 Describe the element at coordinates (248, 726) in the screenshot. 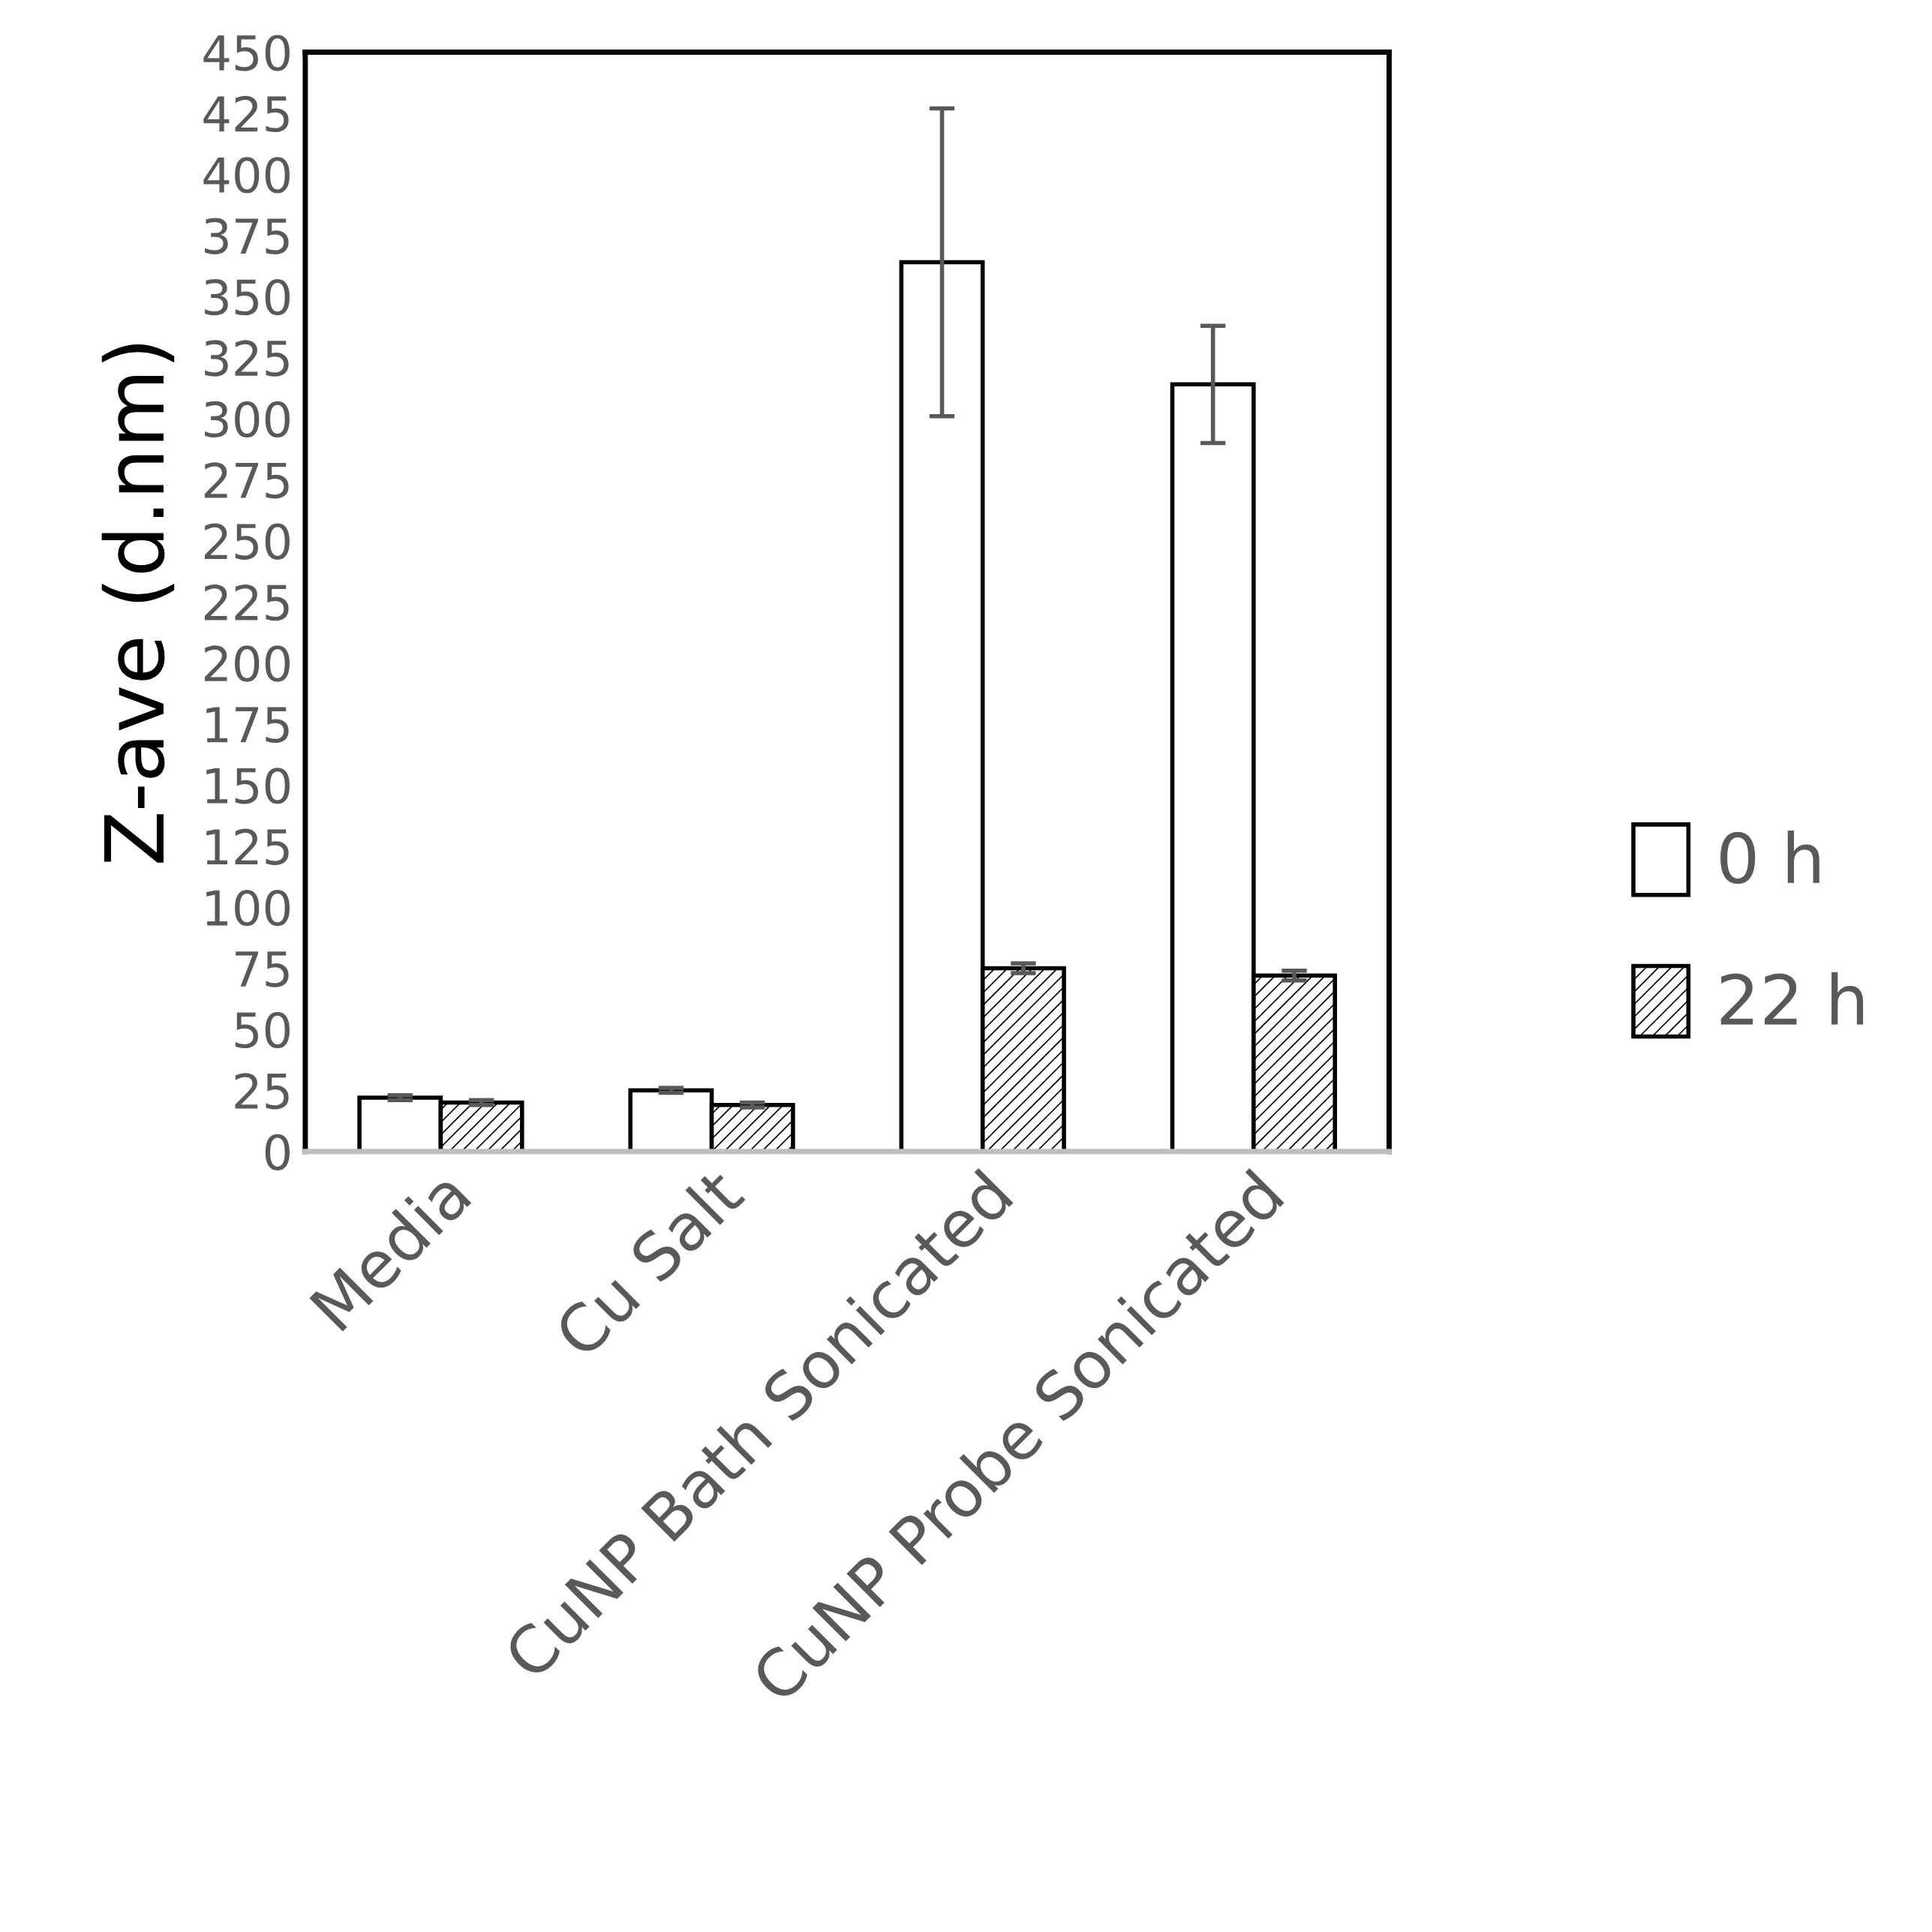

I see `y-tick-label: 175` at that location.